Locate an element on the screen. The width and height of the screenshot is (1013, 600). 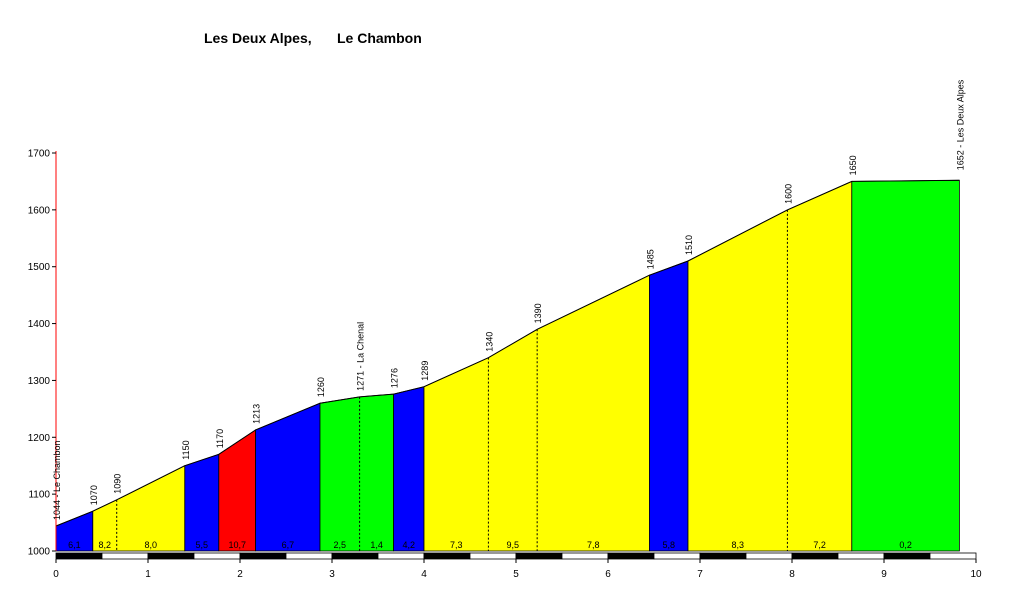
y-tick-label: 1500 is located at coordinates (39, 267).